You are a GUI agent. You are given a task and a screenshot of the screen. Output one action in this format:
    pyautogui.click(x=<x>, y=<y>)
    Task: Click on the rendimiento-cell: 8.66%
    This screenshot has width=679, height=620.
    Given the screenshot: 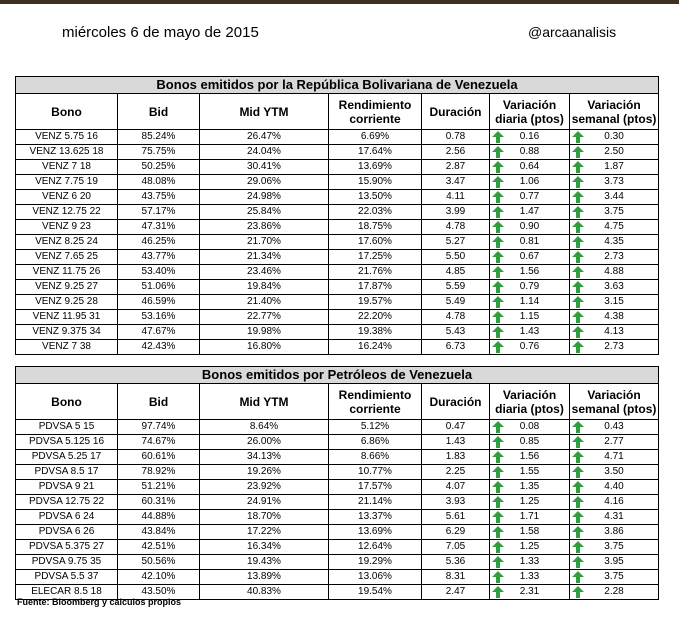 What is the action you would take?
    pyautogui.click(x=375, y=457)
    